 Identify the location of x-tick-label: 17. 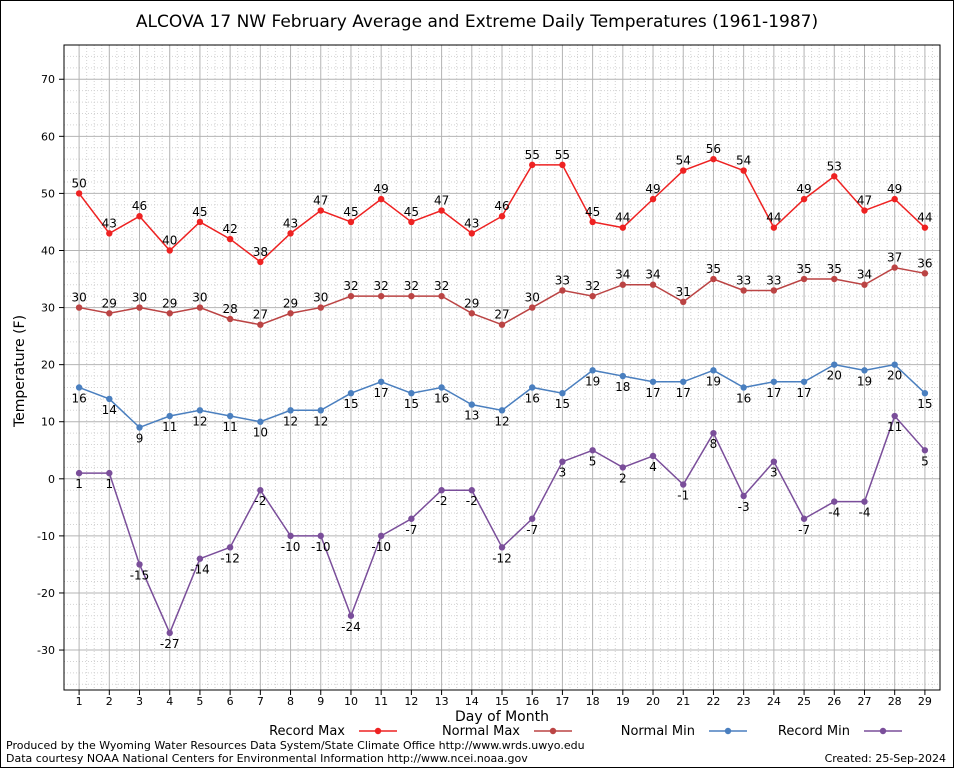
(562, 701).